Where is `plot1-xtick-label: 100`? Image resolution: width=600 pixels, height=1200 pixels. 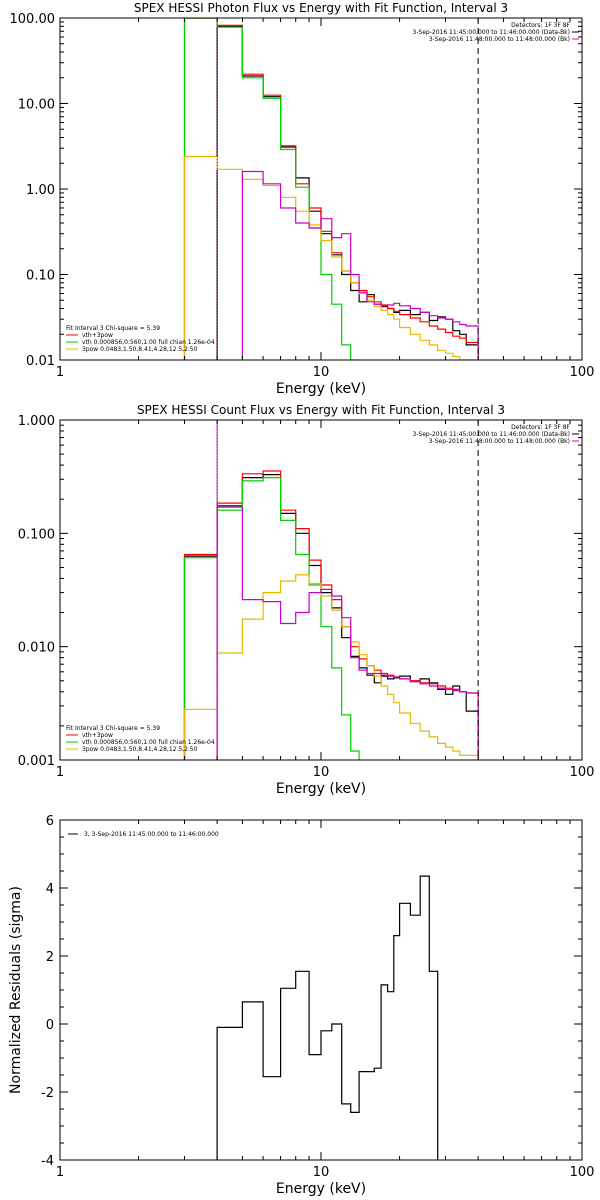 plot1-xtick-label: 100 is located at coordinates (582, 372).